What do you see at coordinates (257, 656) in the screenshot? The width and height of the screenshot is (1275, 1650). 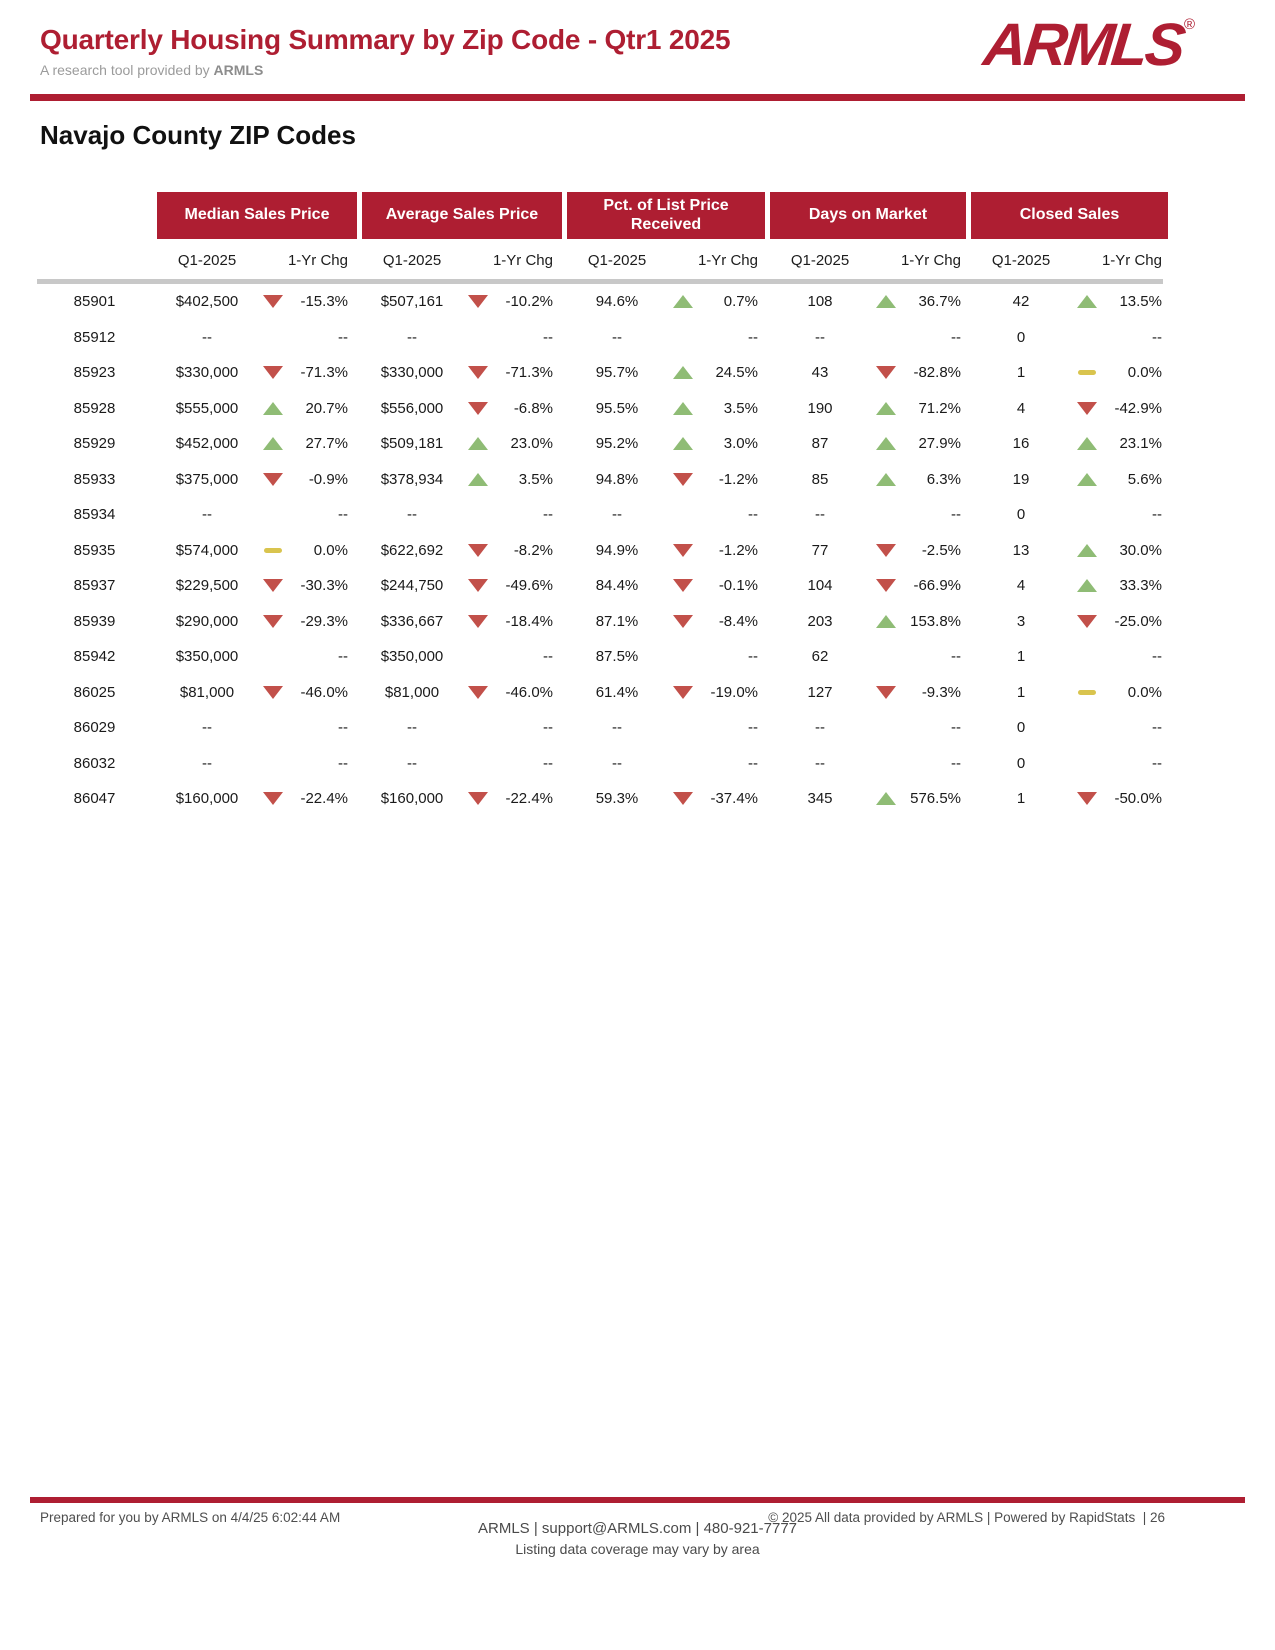 I see `metric-group: $350,000 --` at bounding box center [257, 656].